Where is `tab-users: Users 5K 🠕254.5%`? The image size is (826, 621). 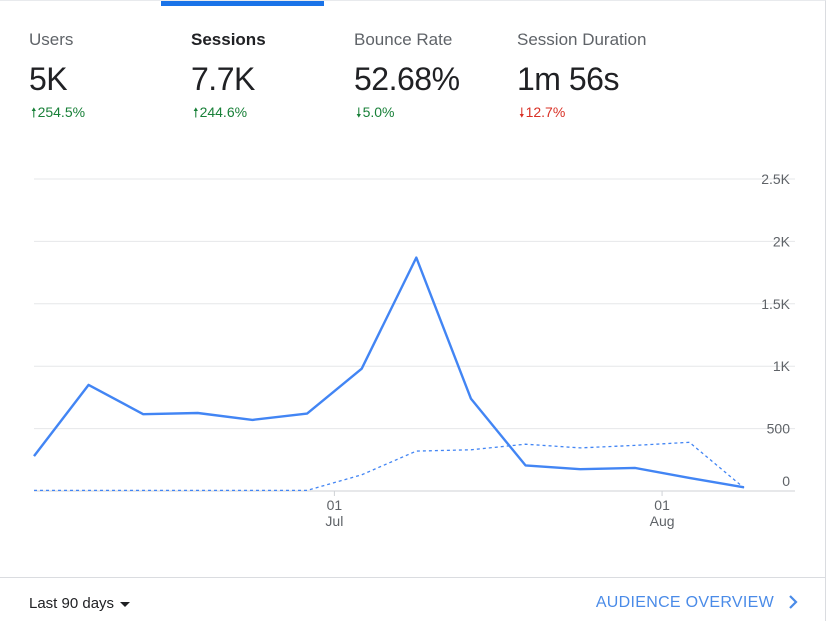
tab-users: Users 5K 🠕254.5% is located at coordinates (110, 66).